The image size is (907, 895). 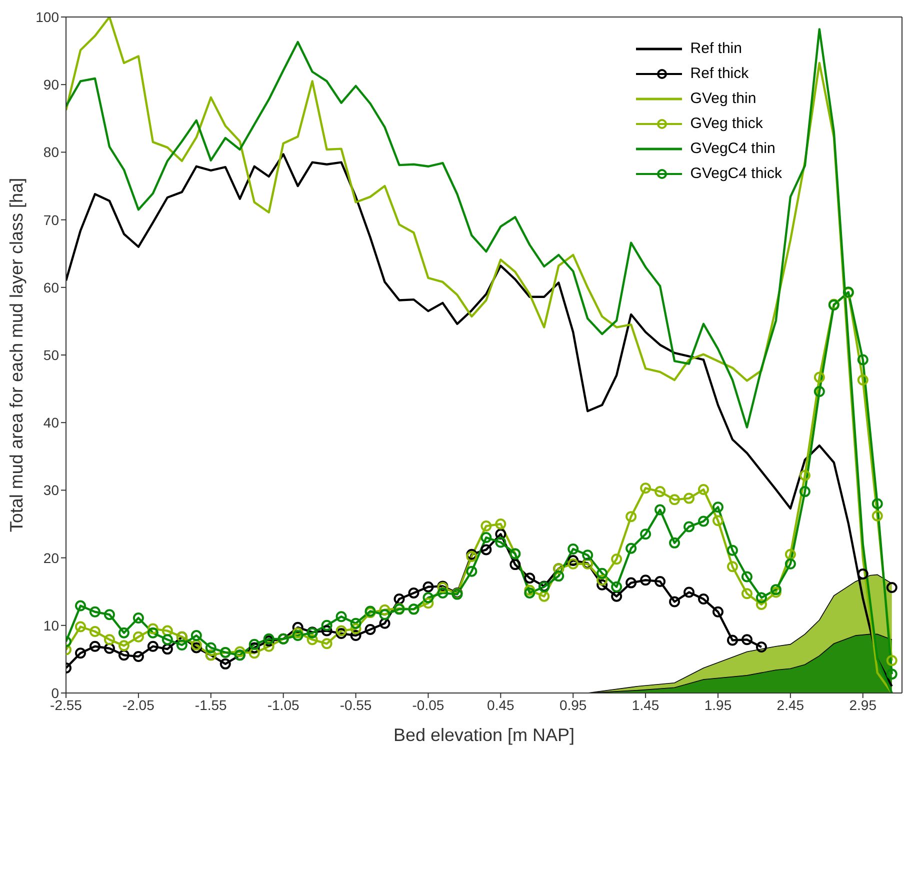 What do you see at coordinates (283, 704) in the screenshot?
I see `x-tick-label: -1.05` at bounding box center [283, 704].